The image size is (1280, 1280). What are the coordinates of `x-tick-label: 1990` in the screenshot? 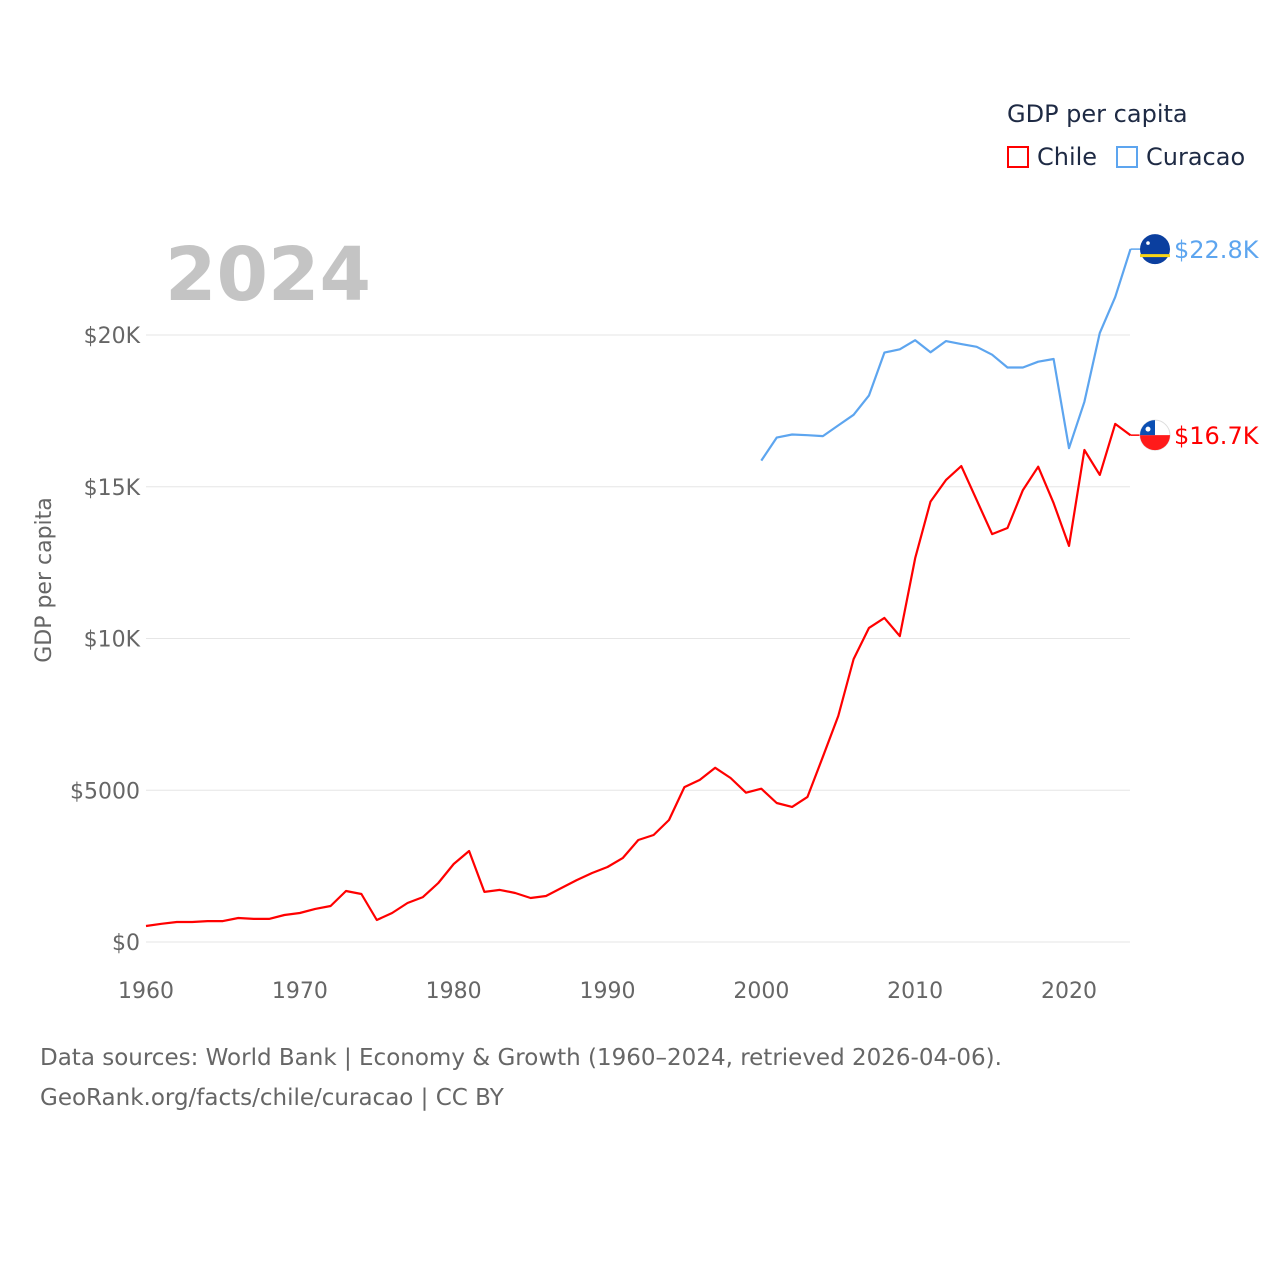 It's located at (608, 991).